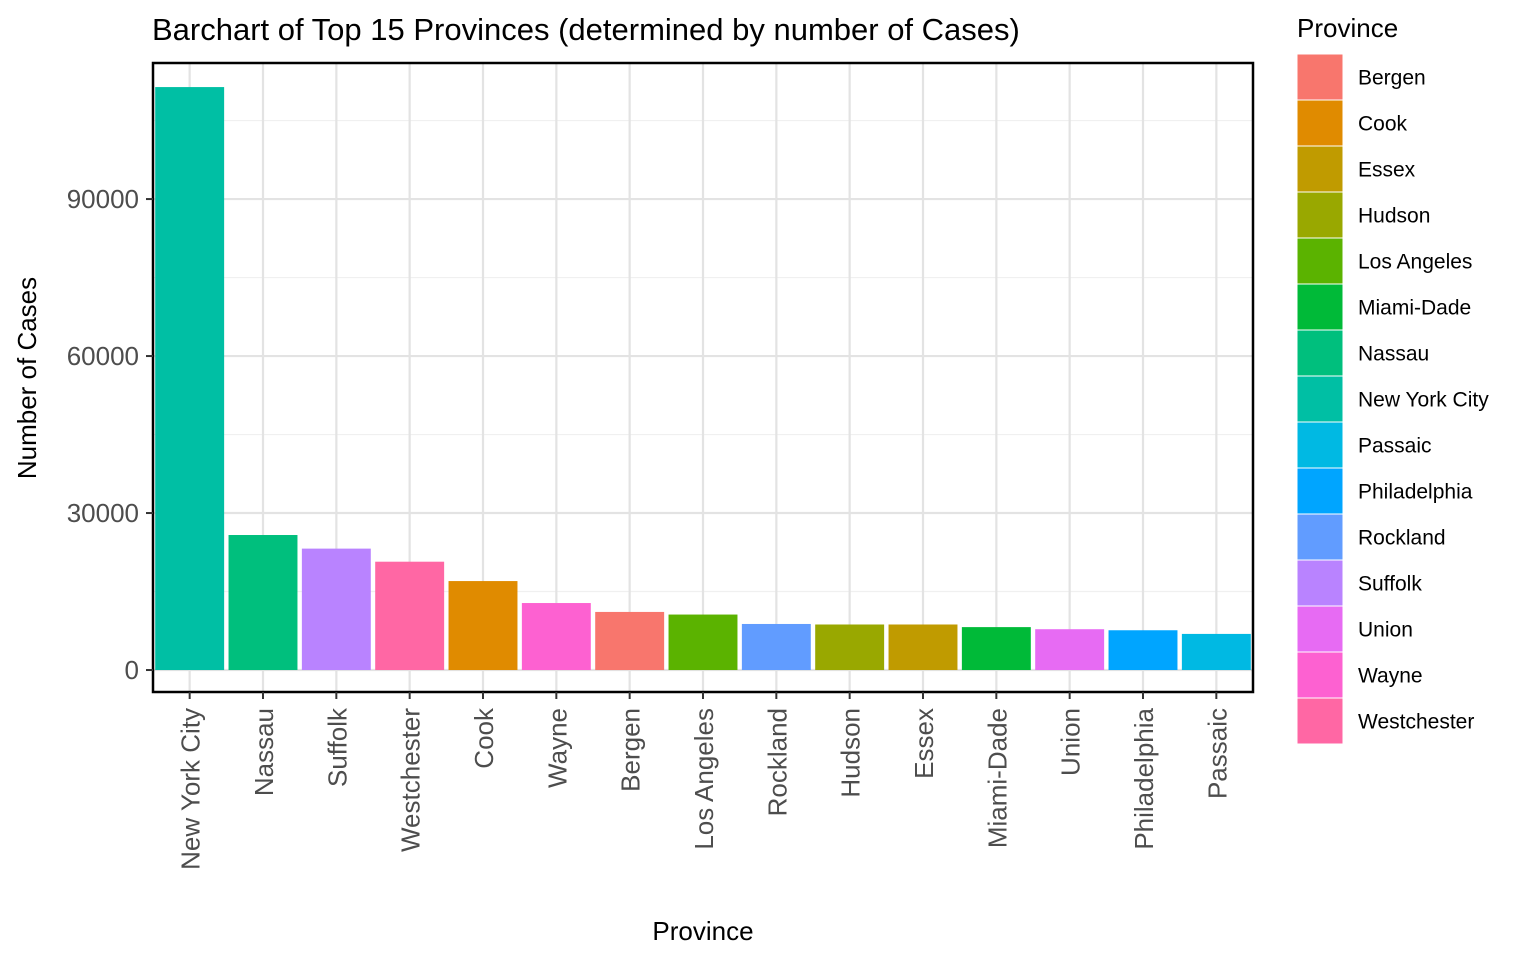 Image resolution: width=1536 pixels, height=960 pixels. Describe the element at coordinates (264, 752) in the screenshot. I see `x-tick-label: Nassau` at that location.